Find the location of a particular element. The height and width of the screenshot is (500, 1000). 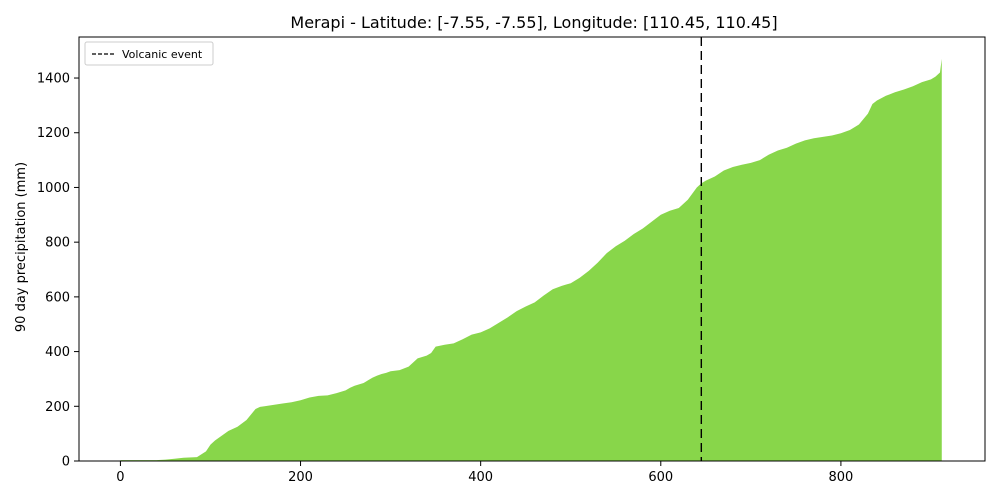

y-tick-label: 1000 is located at coordinates (53, 188).